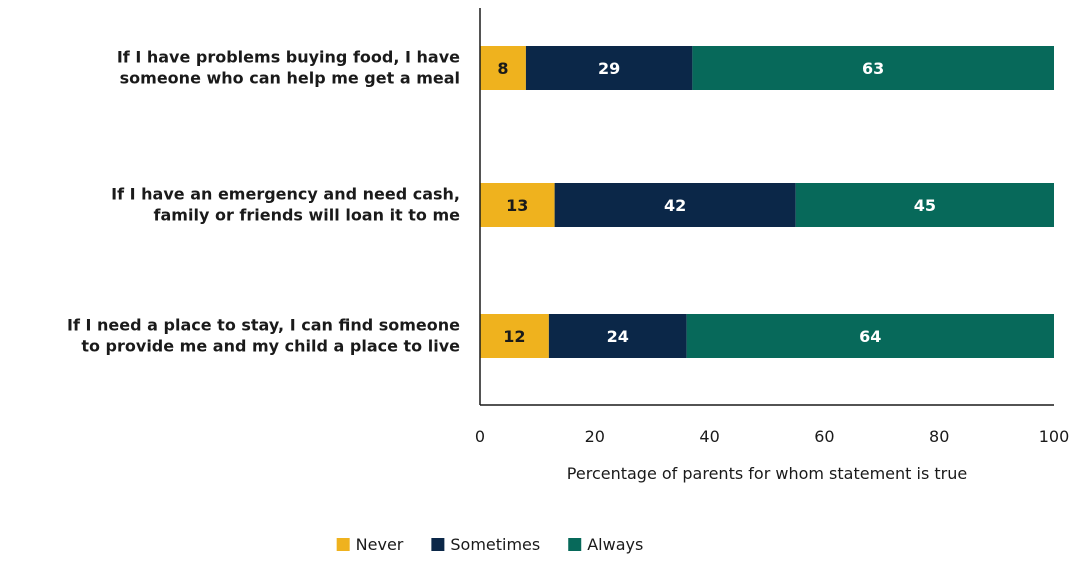 The image size is (1079, 567). I want to click on legend-swatch-always, so click(575, 544).